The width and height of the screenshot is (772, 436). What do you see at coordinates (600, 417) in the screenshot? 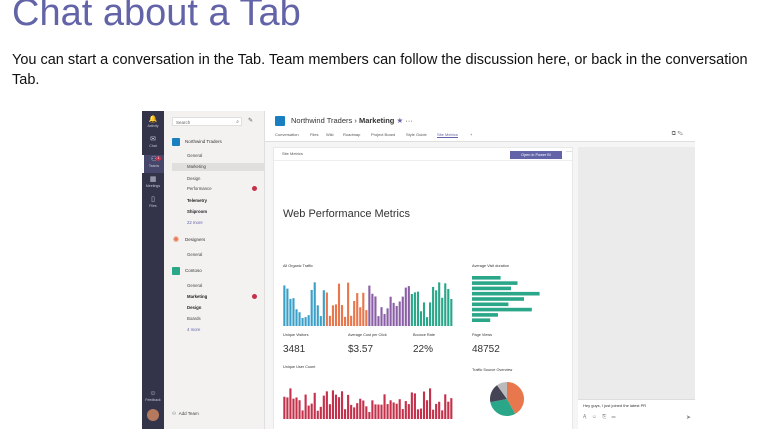
I see `format-icons: Ą ☺ ⎘ ▭` at bounding box center [600, 417].